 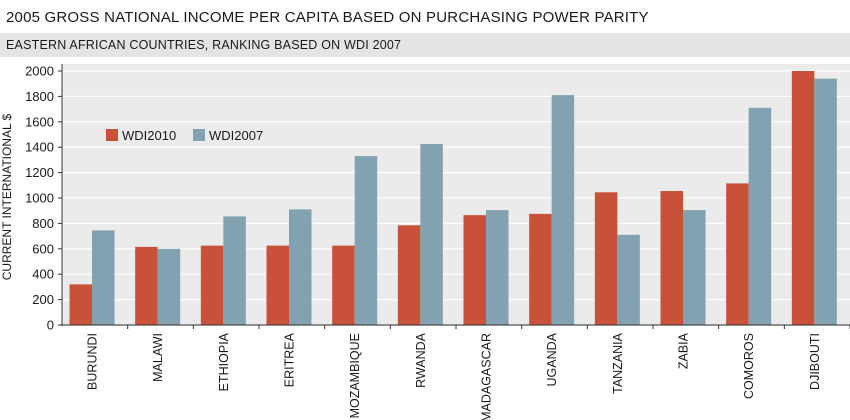 I want to click on bar-wdi2010-tanzania, so click(x=606, y=258).